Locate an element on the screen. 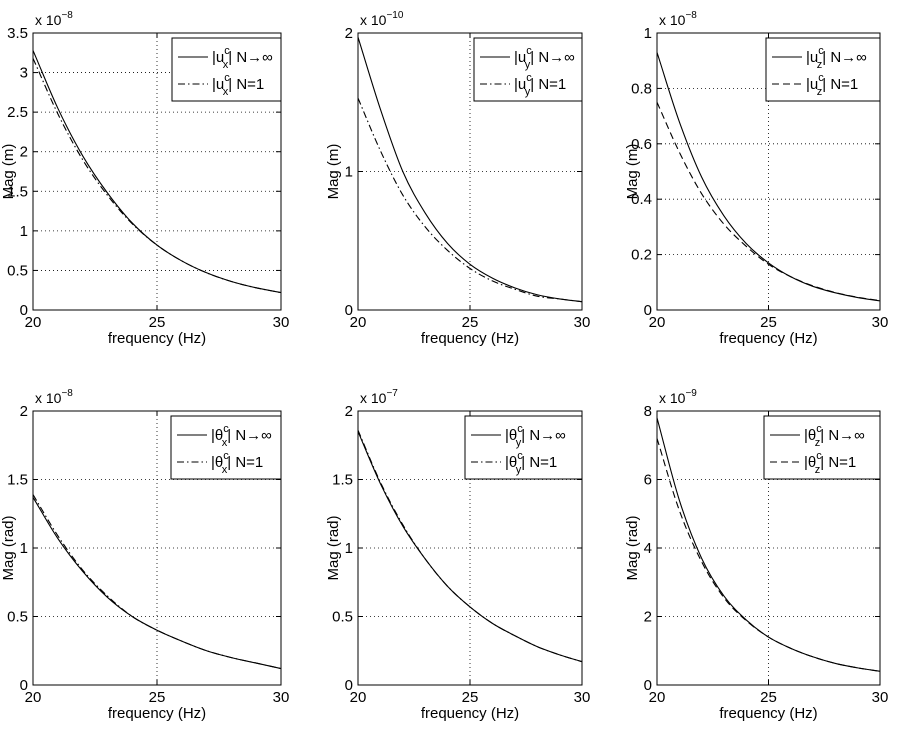 Image resolution: width=898 pixels, height=733 pixels. y-exponent-label: x 10−7 is located at coordinates (379, 397).